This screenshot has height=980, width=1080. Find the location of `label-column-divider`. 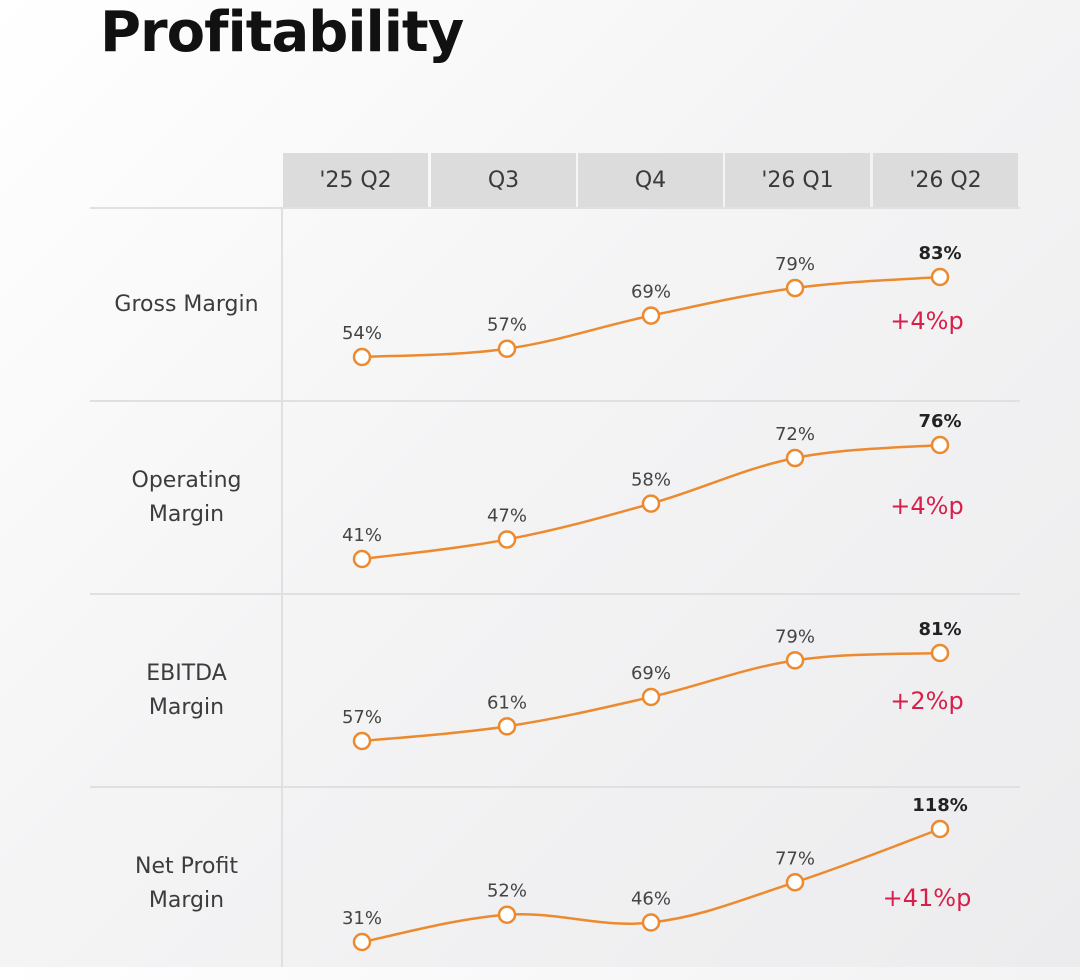

label-column-divider is located at coordinates (282, 587).